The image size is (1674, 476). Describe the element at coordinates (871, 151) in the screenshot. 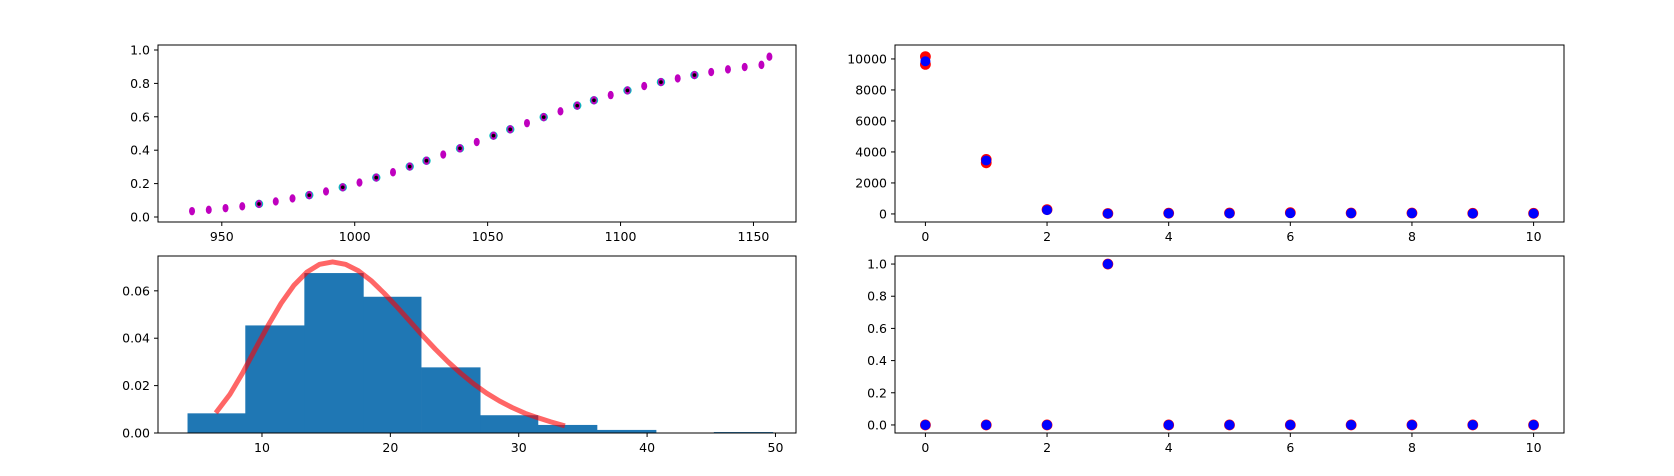

I see `y-tick-label: 4000` at that location.